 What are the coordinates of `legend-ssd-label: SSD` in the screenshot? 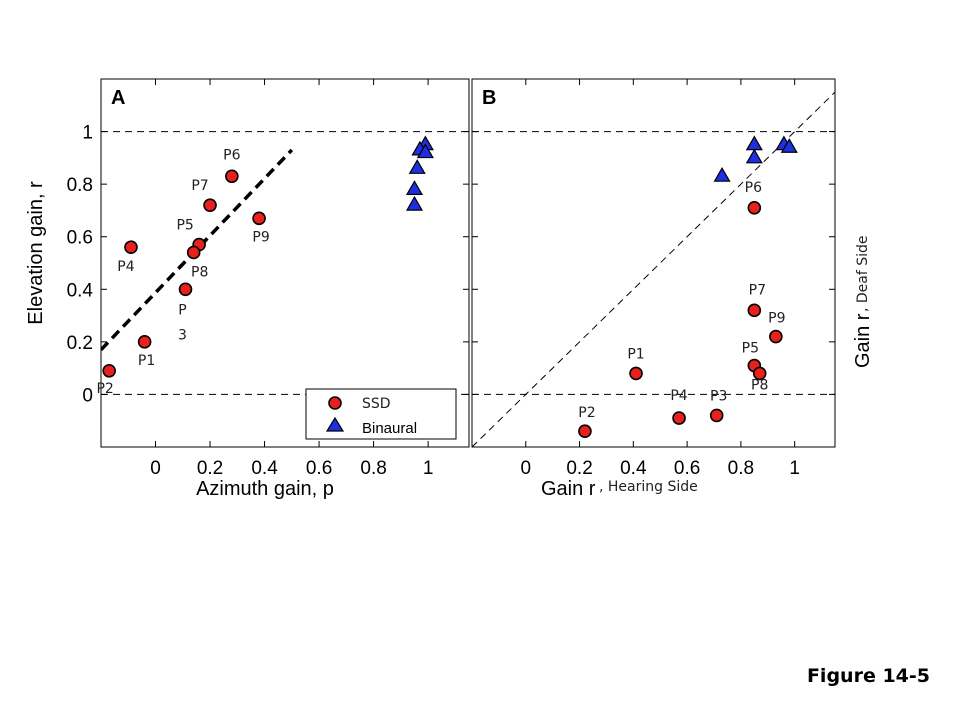 It's located at (376, 404).